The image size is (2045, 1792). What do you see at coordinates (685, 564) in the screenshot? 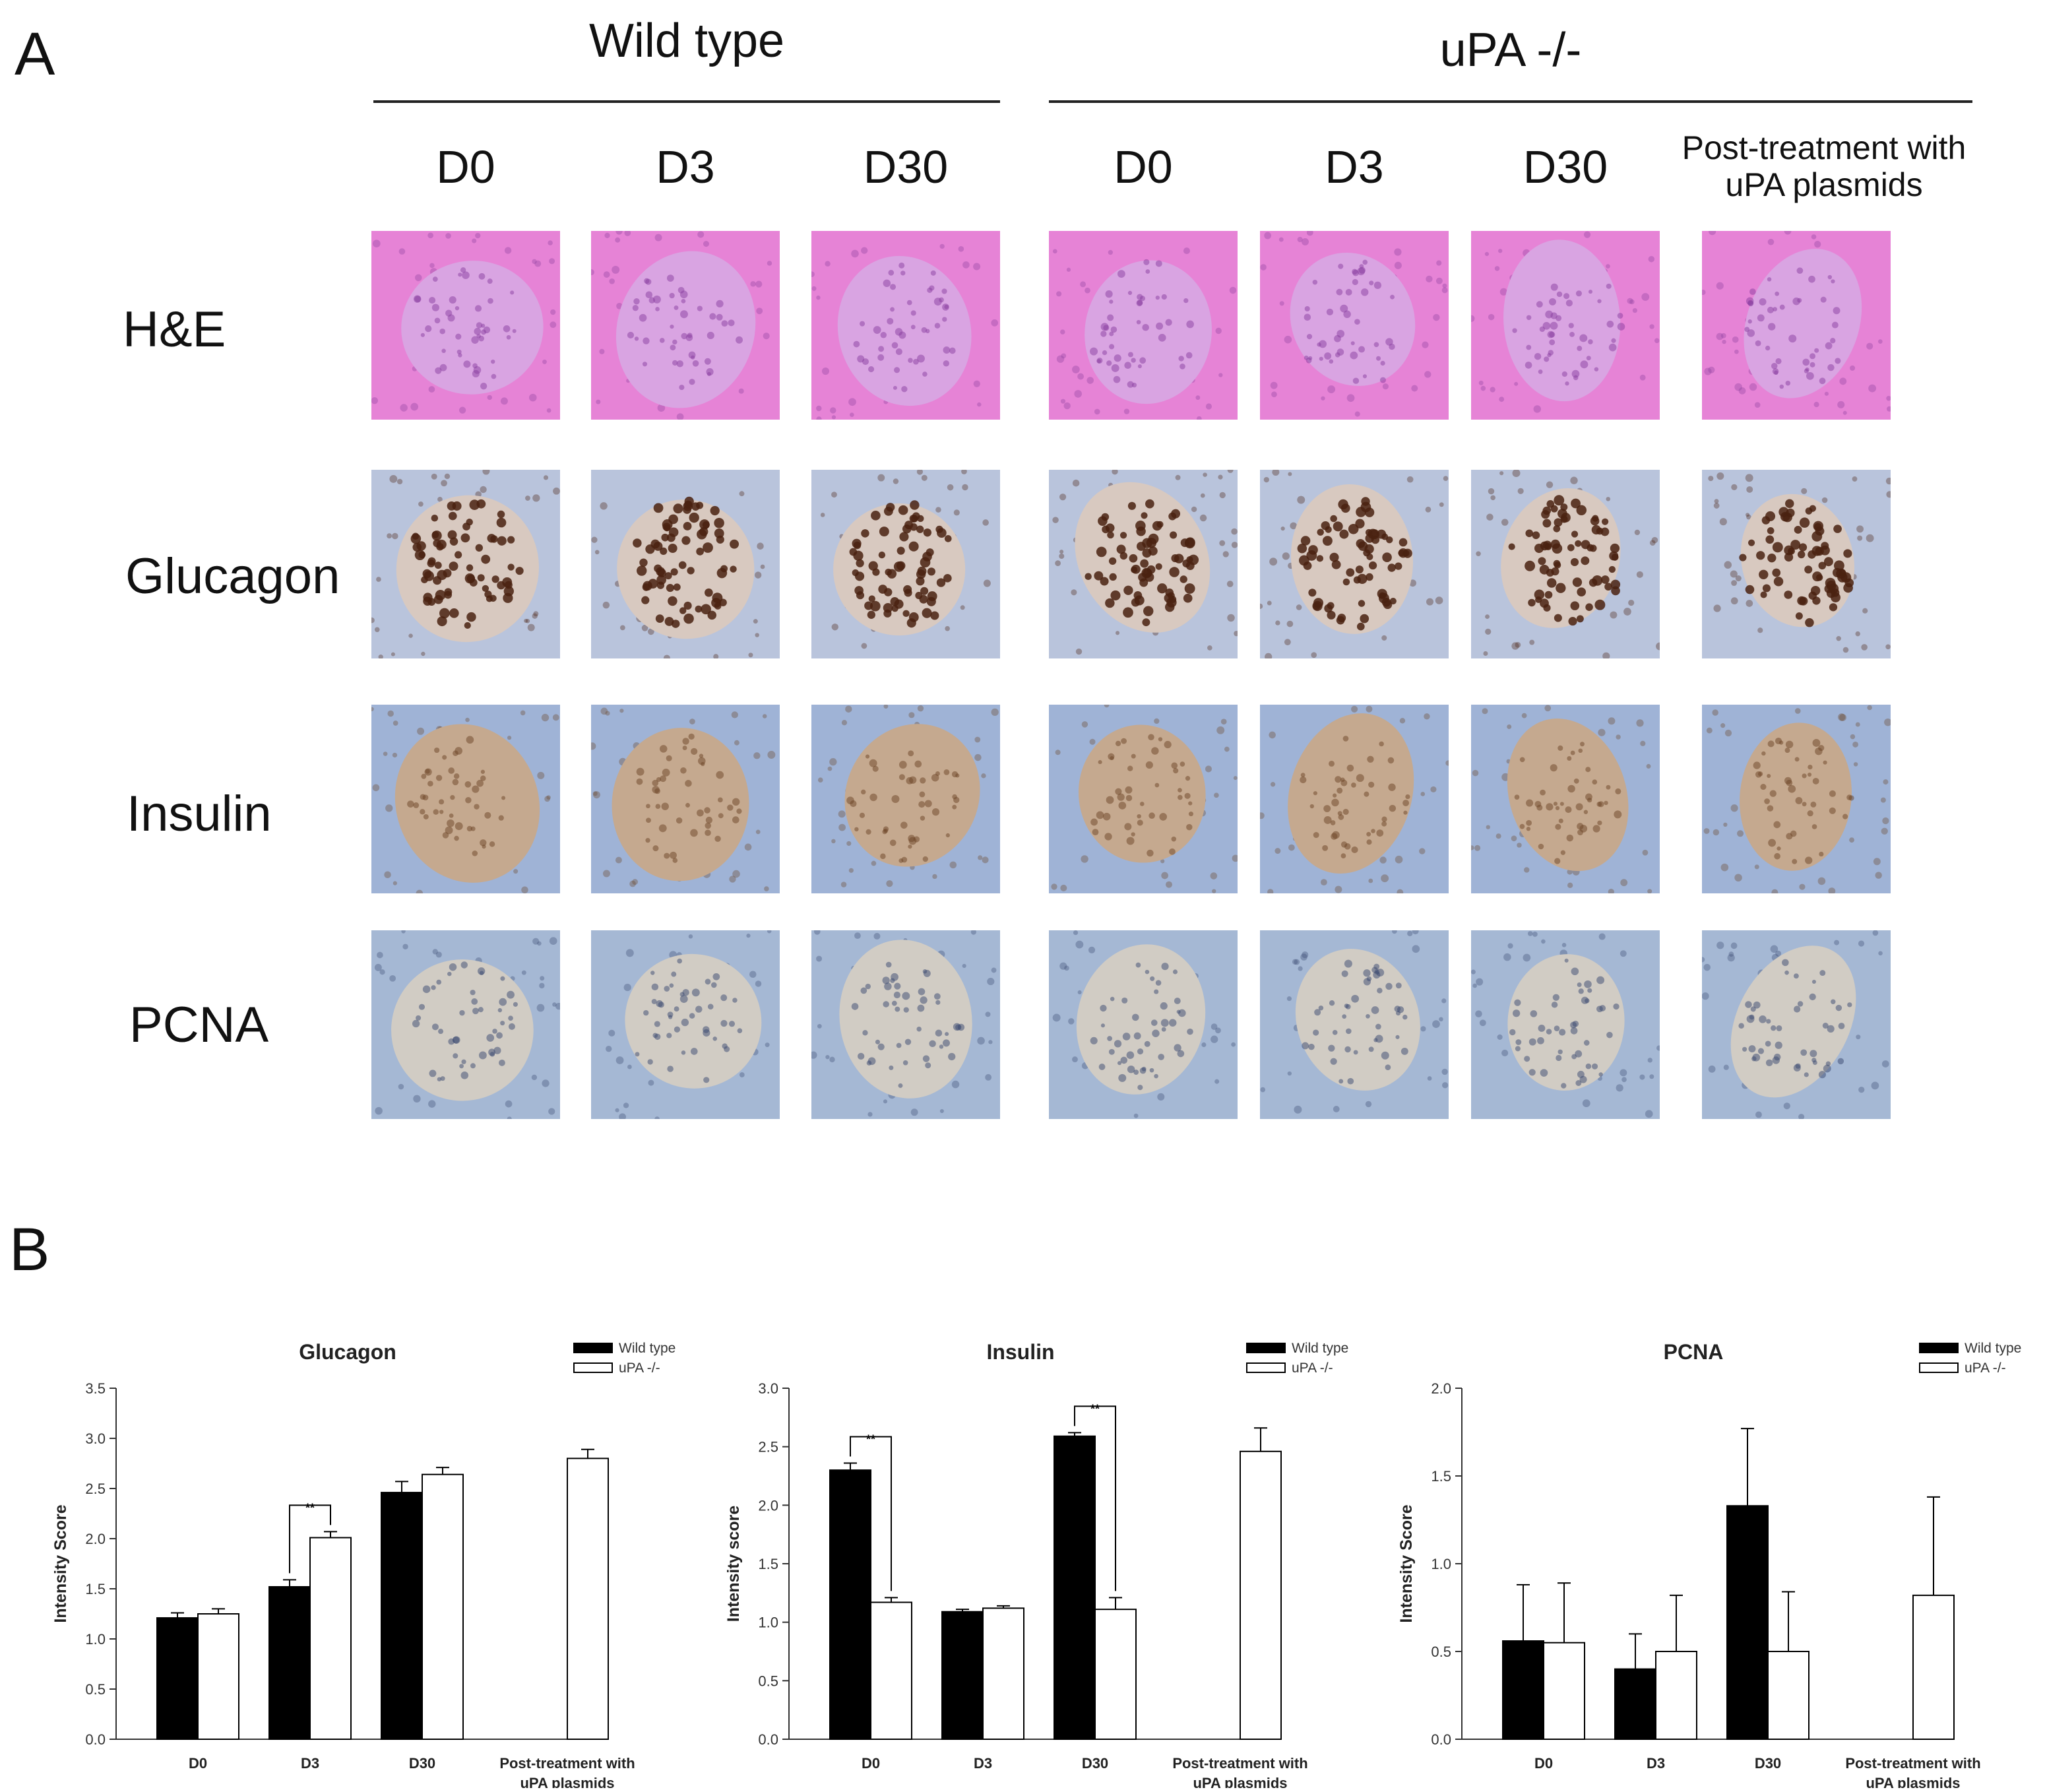
I see `micrograph-glucagon-wt-d3` at bounding box center [685, 564].